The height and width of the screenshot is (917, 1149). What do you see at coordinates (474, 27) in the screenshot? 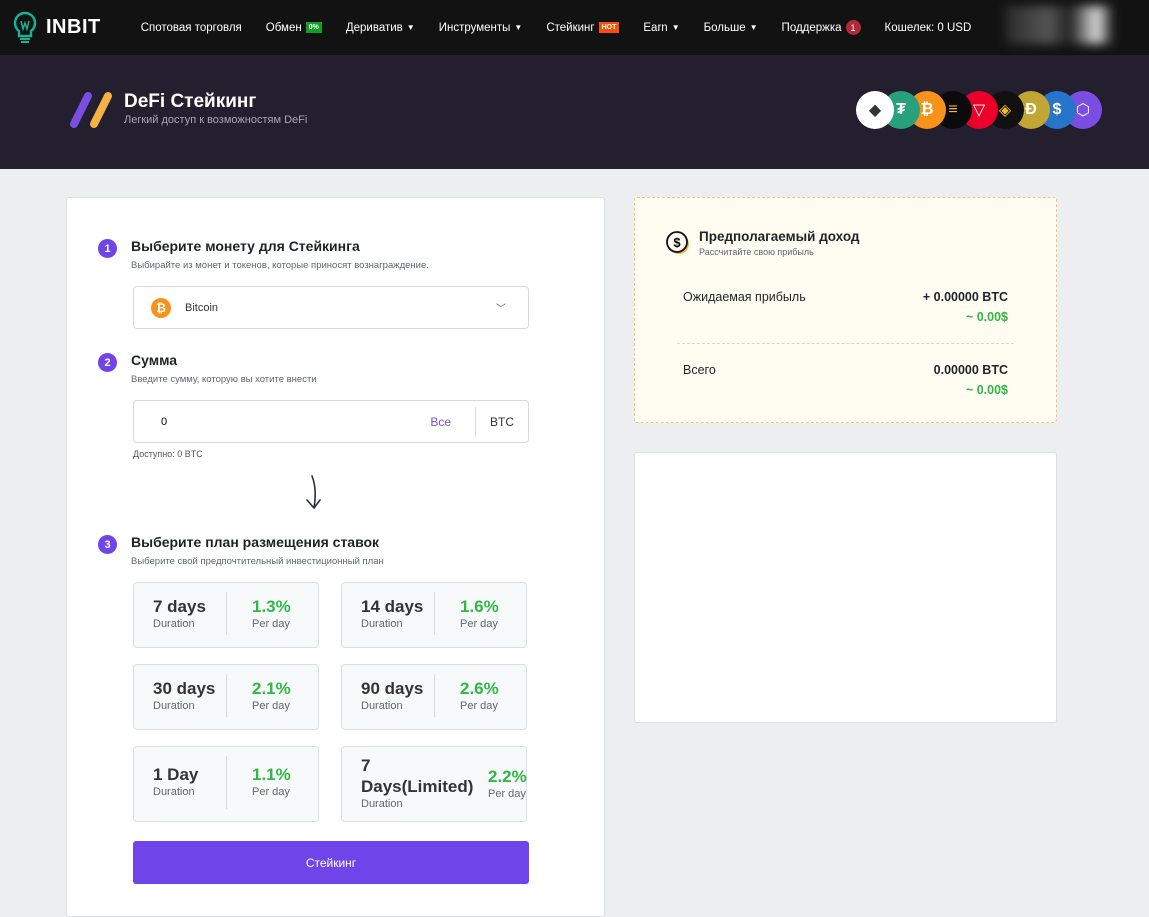
I see `nav-label: Инструменты` at bounding box center [474, 27].